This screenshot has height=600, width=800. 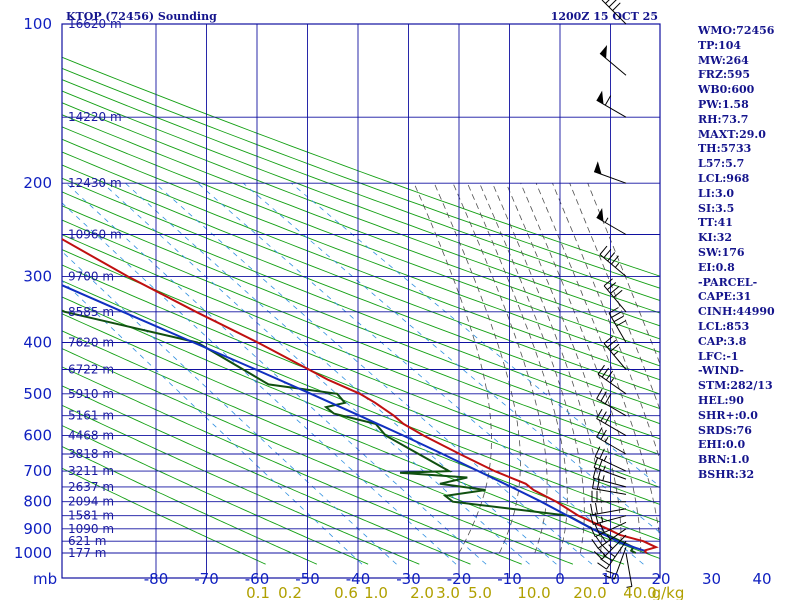 I want to click on index-item: STM:282/13, so click(x=735, y=386).